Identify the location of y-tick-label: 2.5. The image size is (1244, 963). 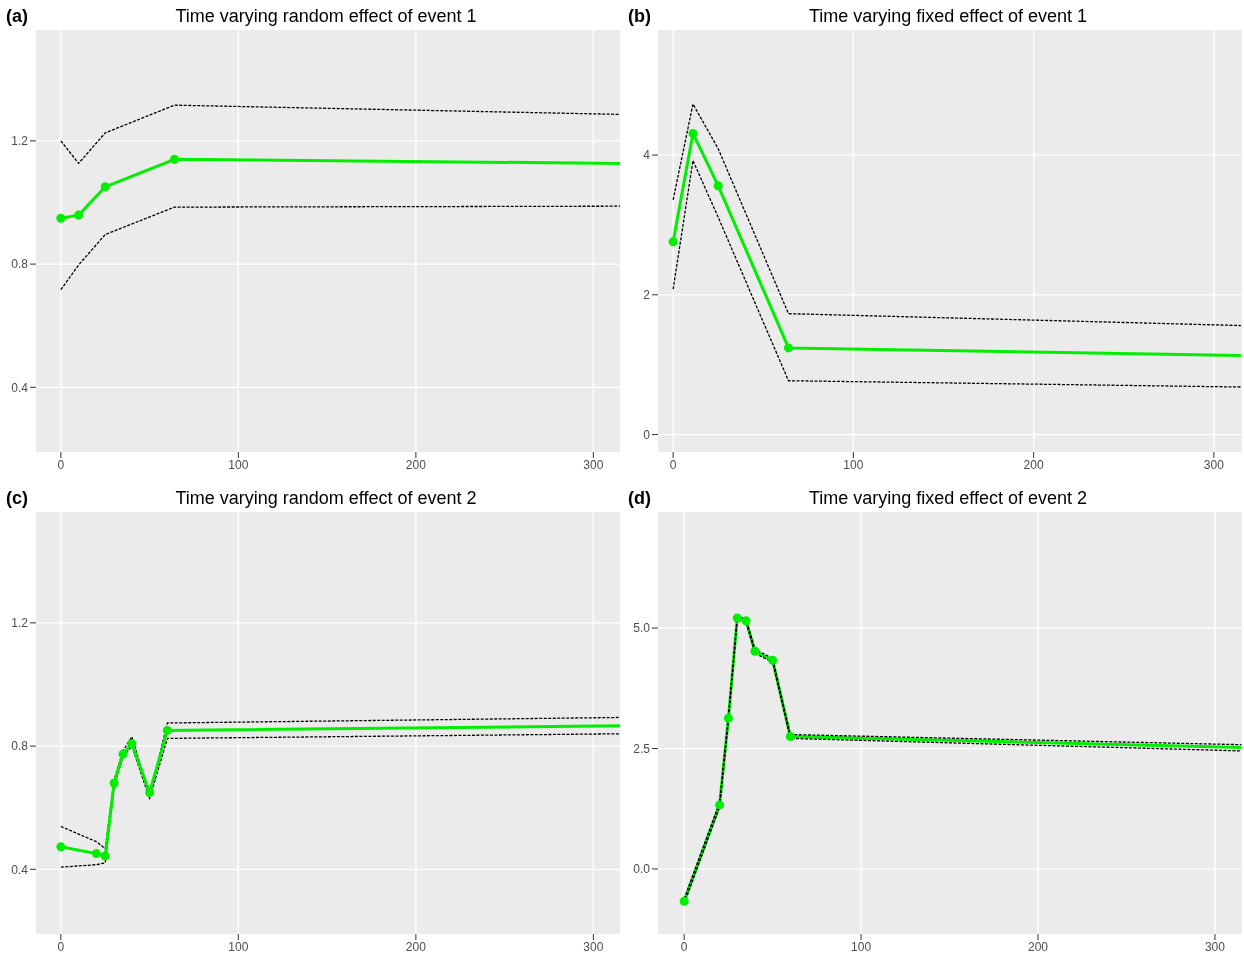
(642, 748).